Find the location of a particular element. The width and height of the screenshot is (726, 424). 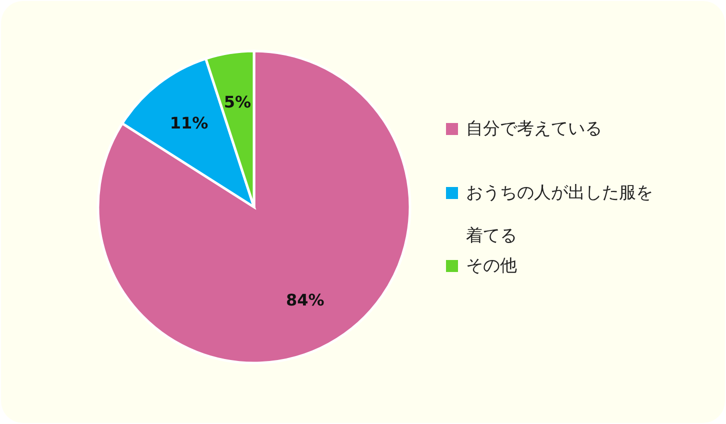

data-label: 84% is located at coordinates (305, 300).